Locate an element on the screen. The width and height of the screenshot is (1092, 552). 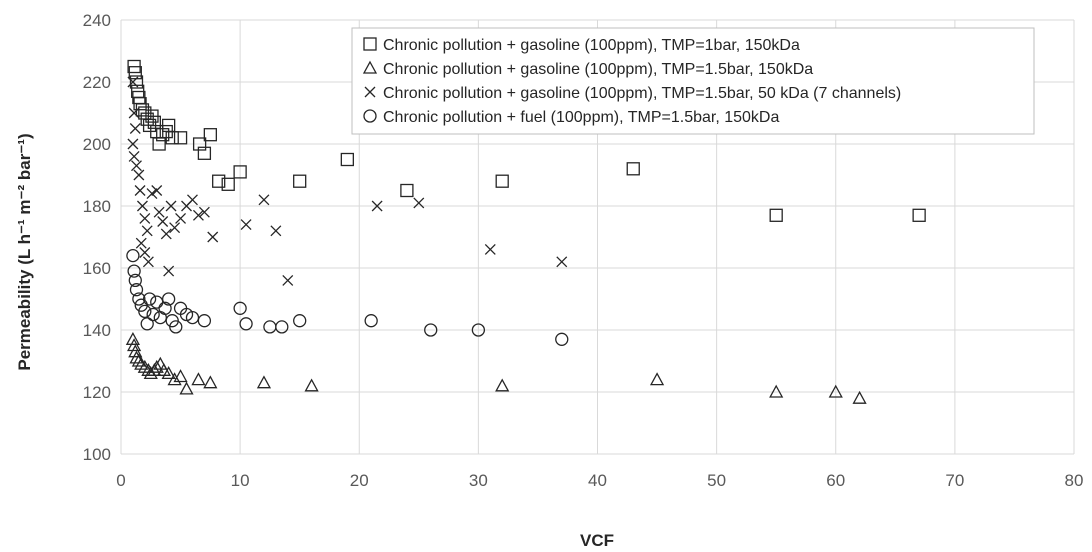
series-4-circle is located at coordinates (347, 297).